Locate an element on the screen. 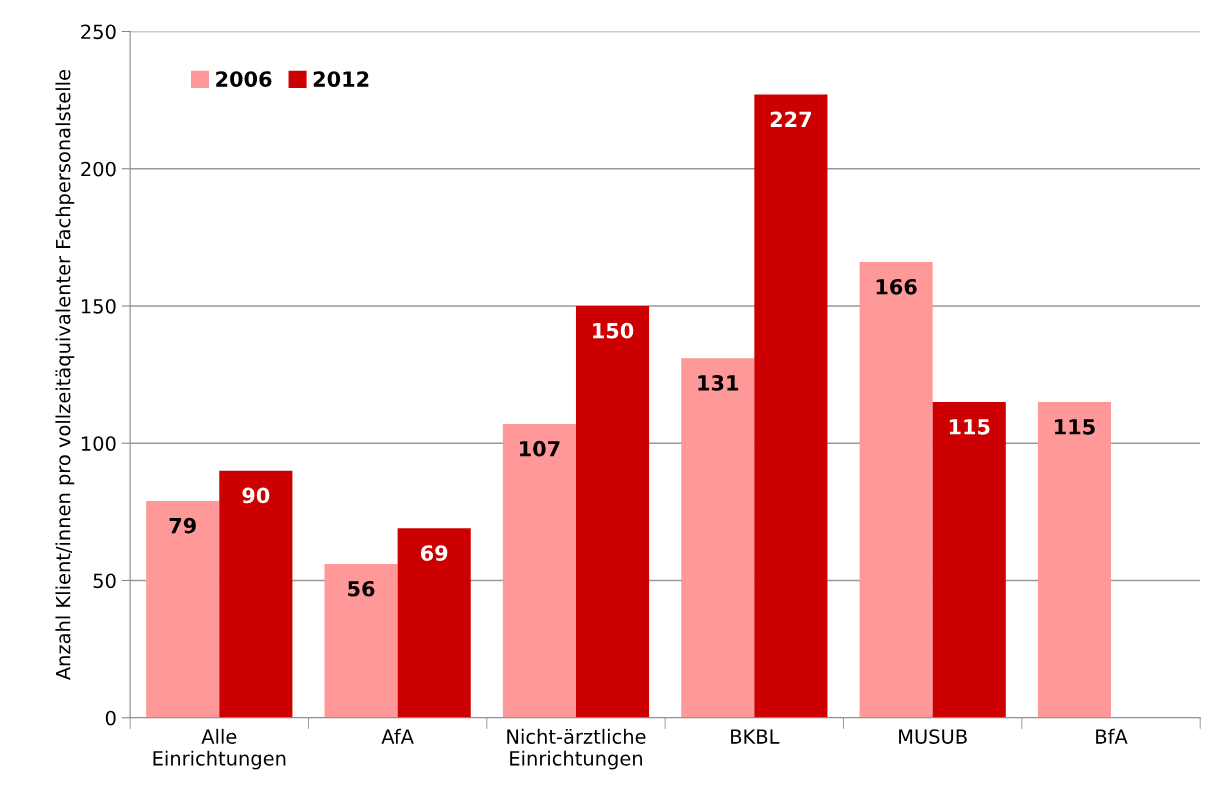 The height and width of the screenshot is (787, 1216). data-label: 227 is located at coordinates (790, 119).